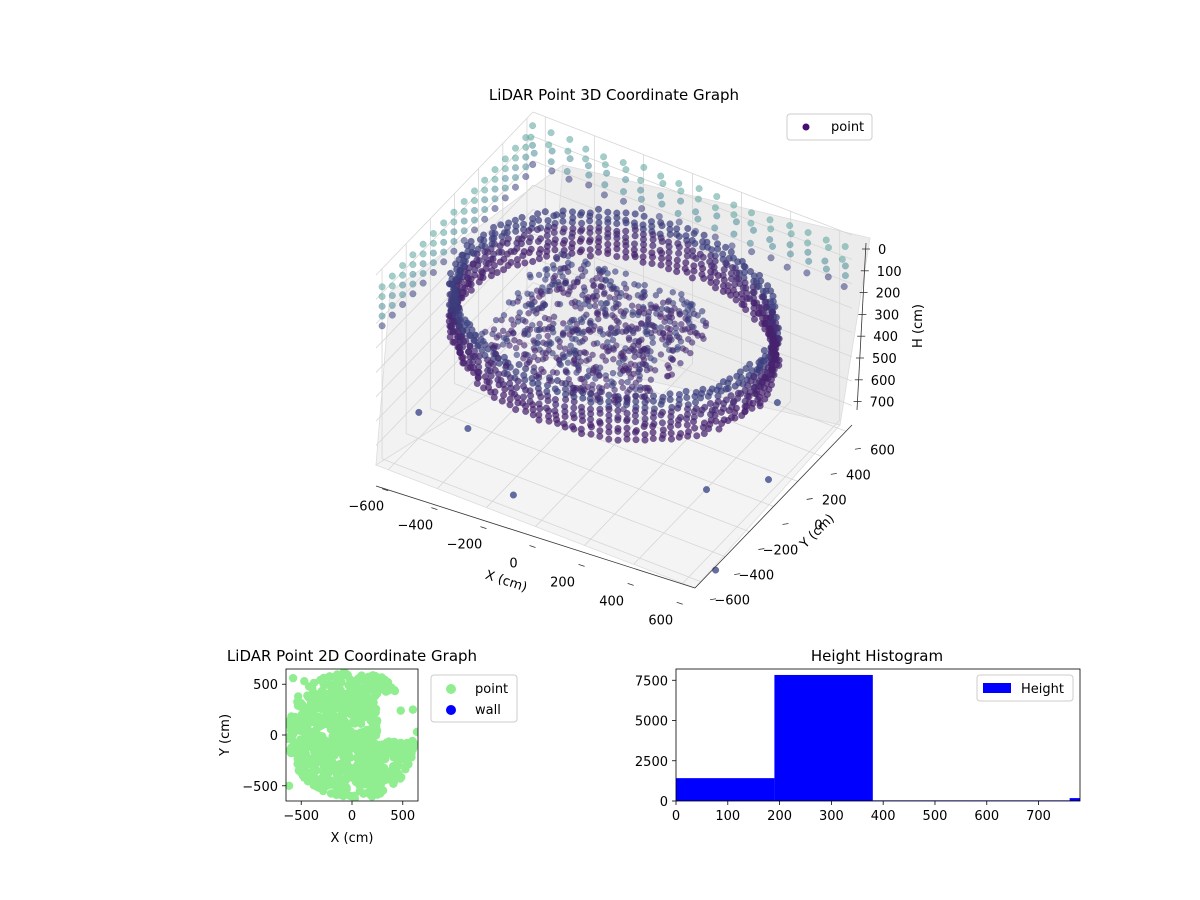 This screenshot has height=900, width=1200. Describe the element at coordinates (614, 95) in the screenshot. I see `chart-3d-title: LiDAR Point 3D Coordinate Graph` at that location.